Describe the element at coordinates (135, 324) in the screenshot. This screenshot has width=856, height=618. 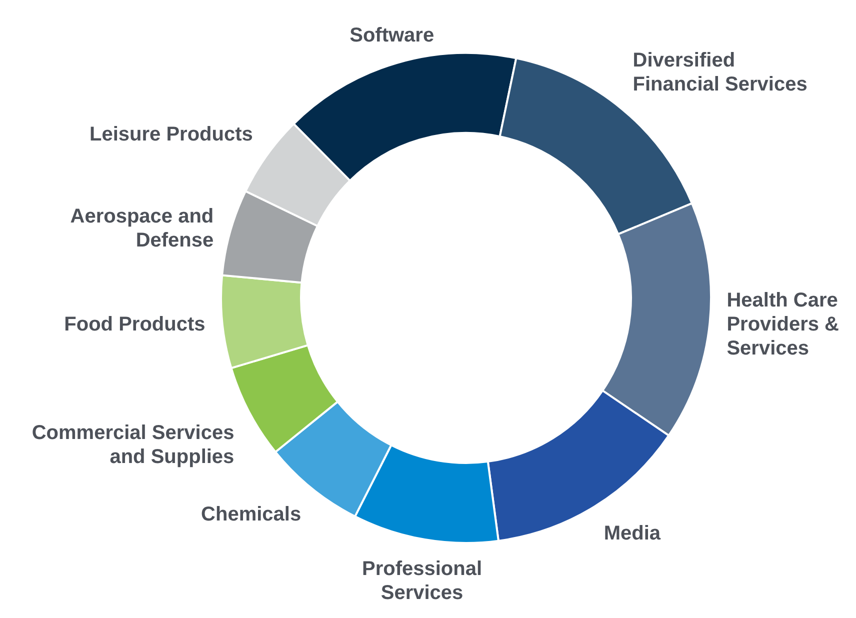
I see `slice-label: Food Products` at that location.